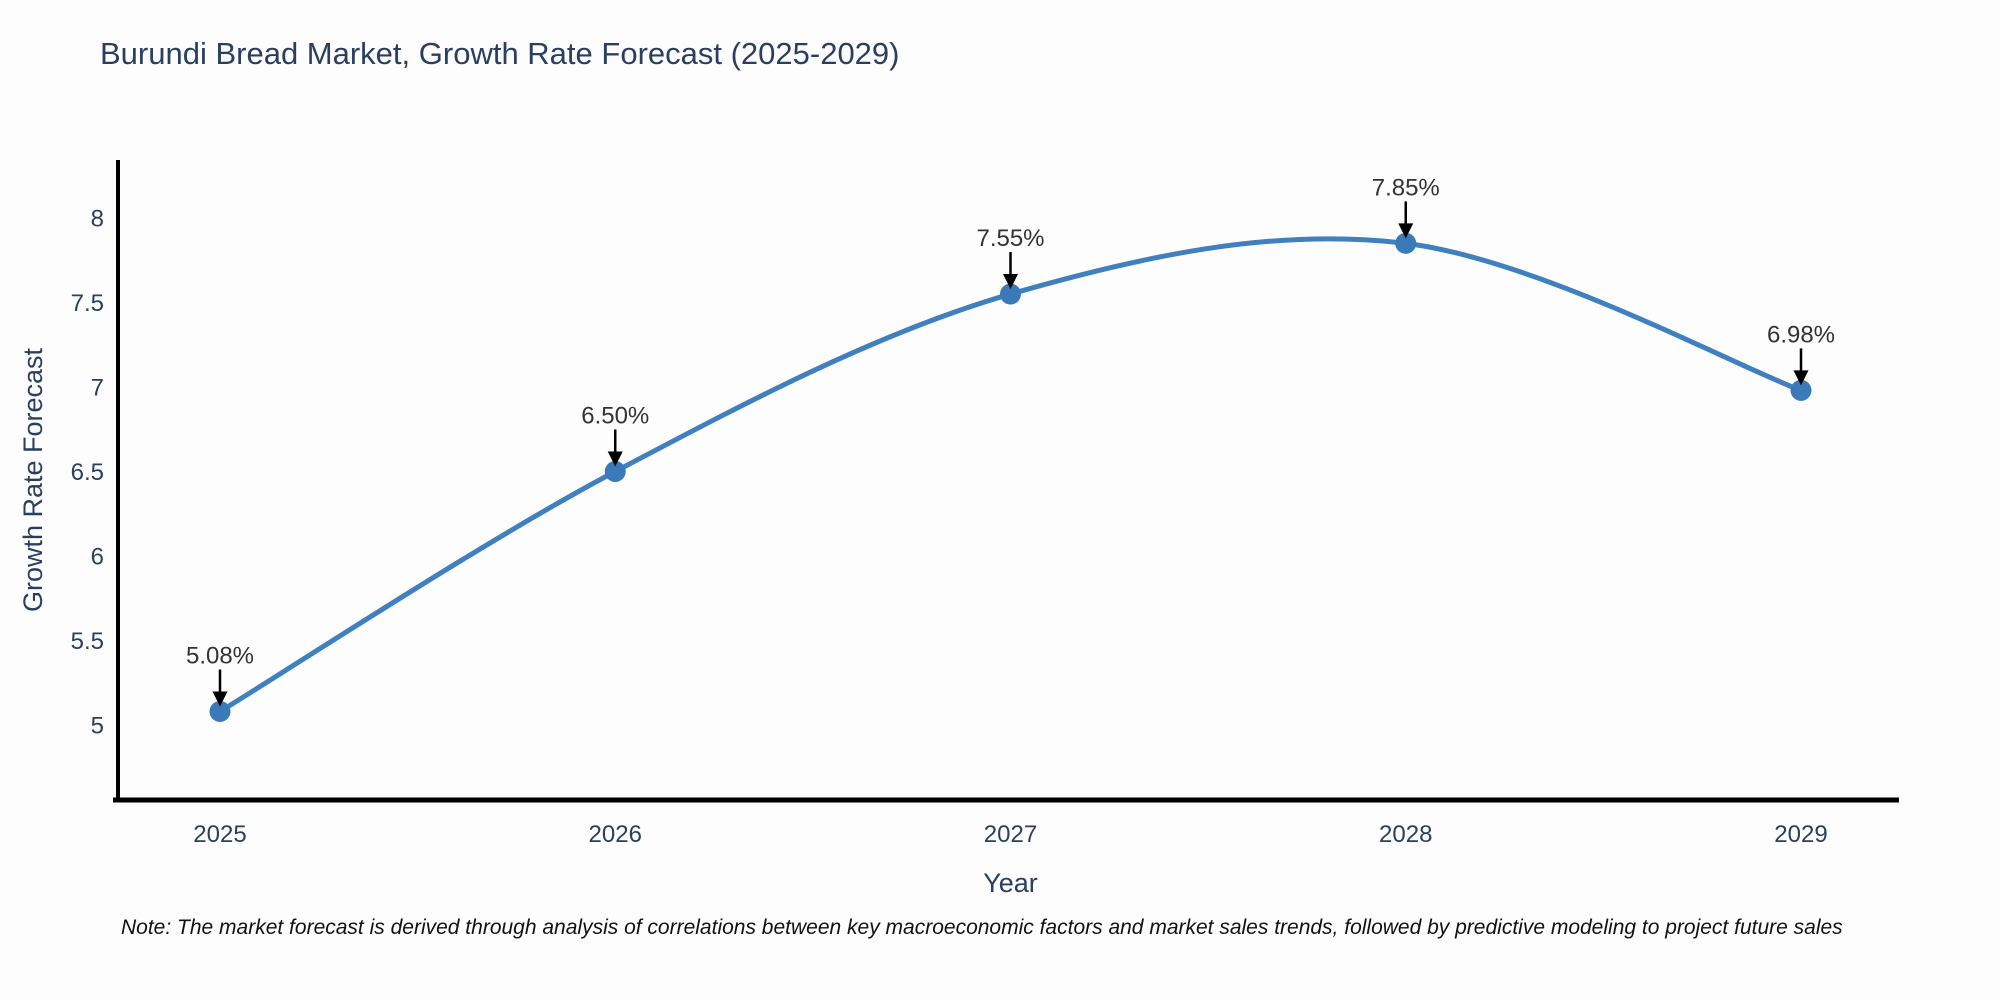  What do you see at coordinates (97, 218) in the screenshot?
I see `y-tick-label: 8` at bounding box center [97, 218].